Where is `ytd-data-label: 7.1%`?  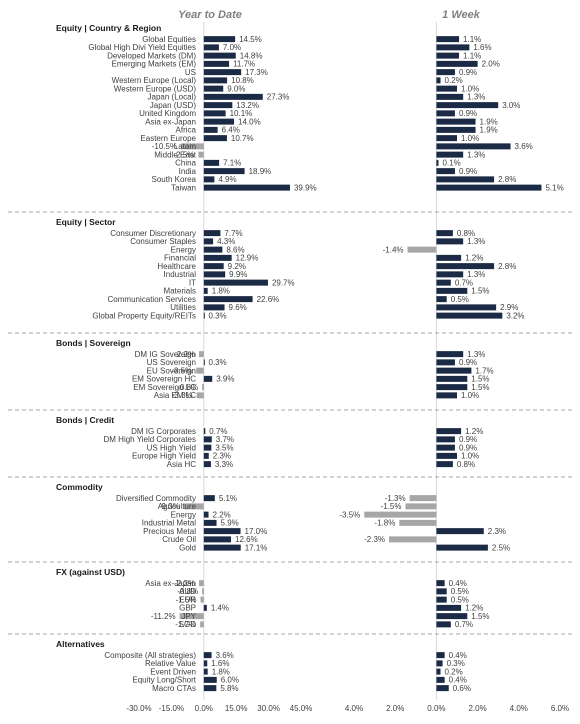
ytd-data-label: 7.1% is located at coordinates (232, 163).